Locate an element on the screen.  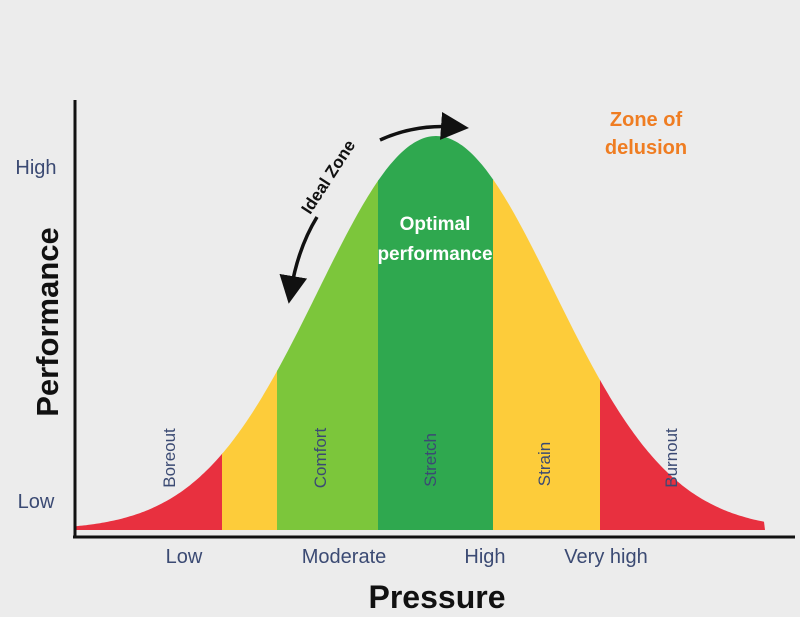
x-tick-low: Low is located at coordinates (184, 557).